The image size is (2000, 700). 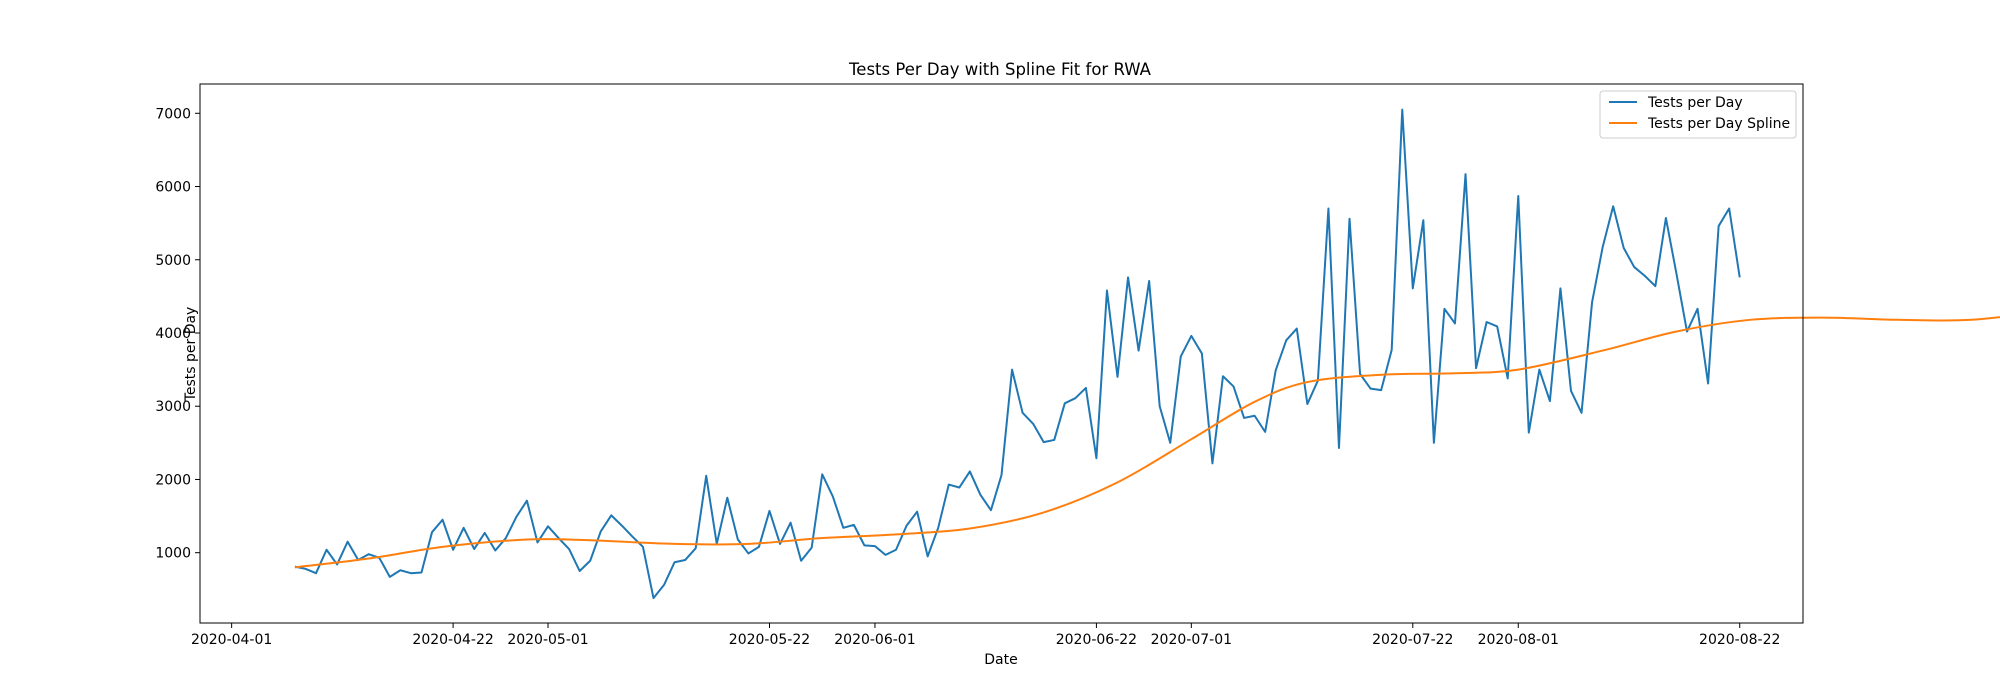 I want to click on legend-label-tests-per-day-spline: Tests per Day Spline, so click(x=1718, y=124).